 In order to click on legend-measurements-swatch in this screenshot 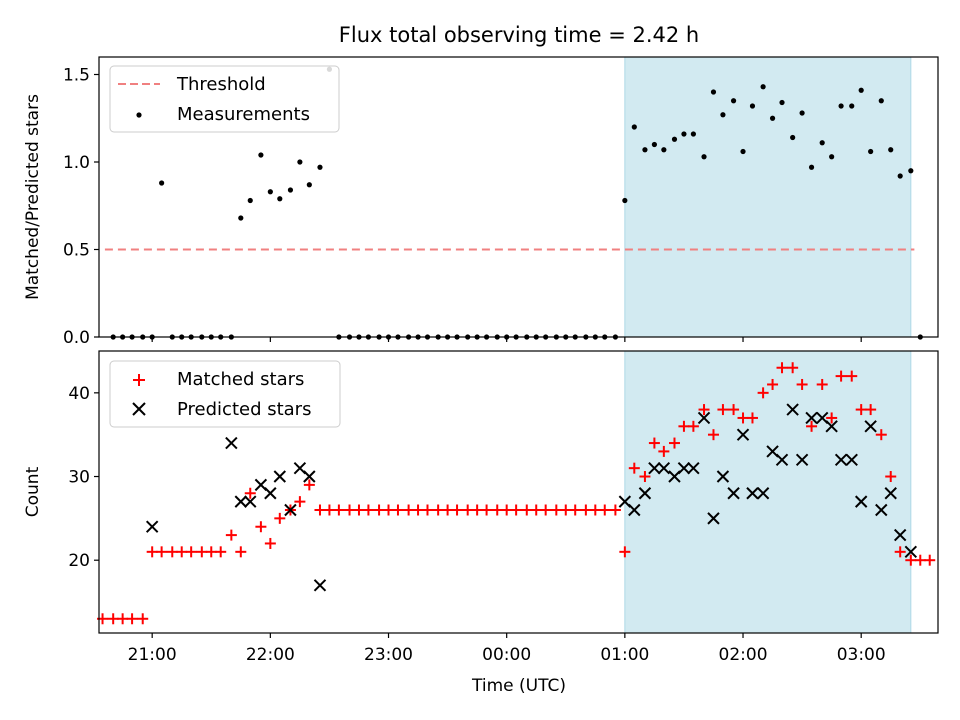, I will do `click(139, 115)`.